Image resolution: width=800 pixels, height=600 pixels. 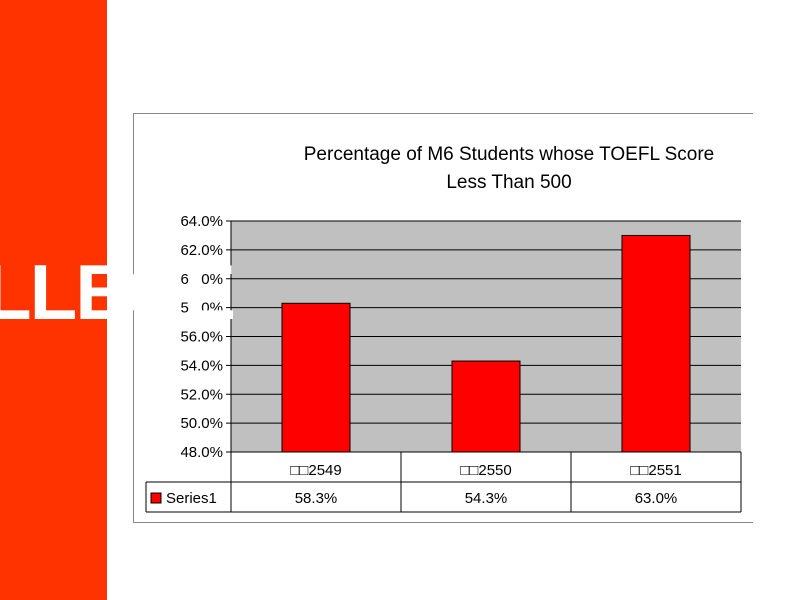 I want to click on college-overlay-text: LLEGE, so click(x=118, y=292).